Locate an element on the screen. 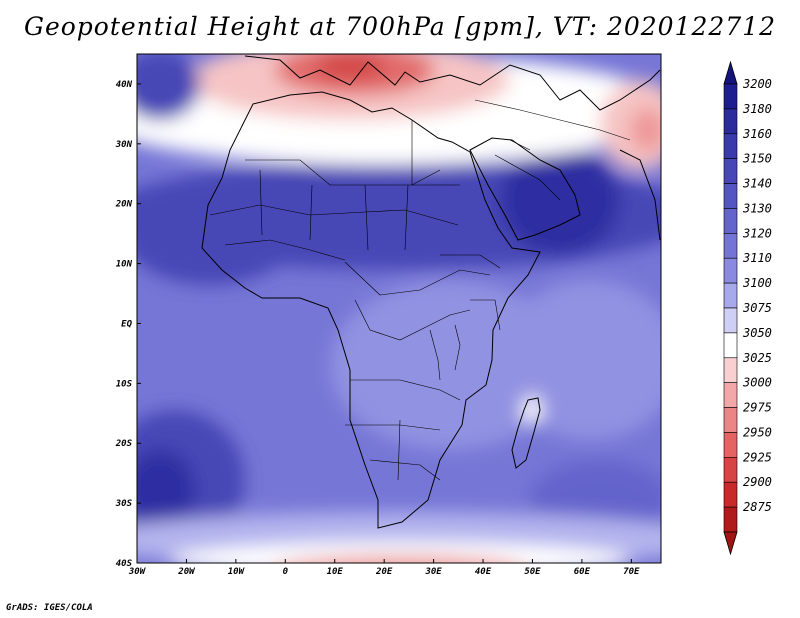 This screenshot has height=618, width=800. lat-tick-label: 40S is located at coordinates (124, 564).